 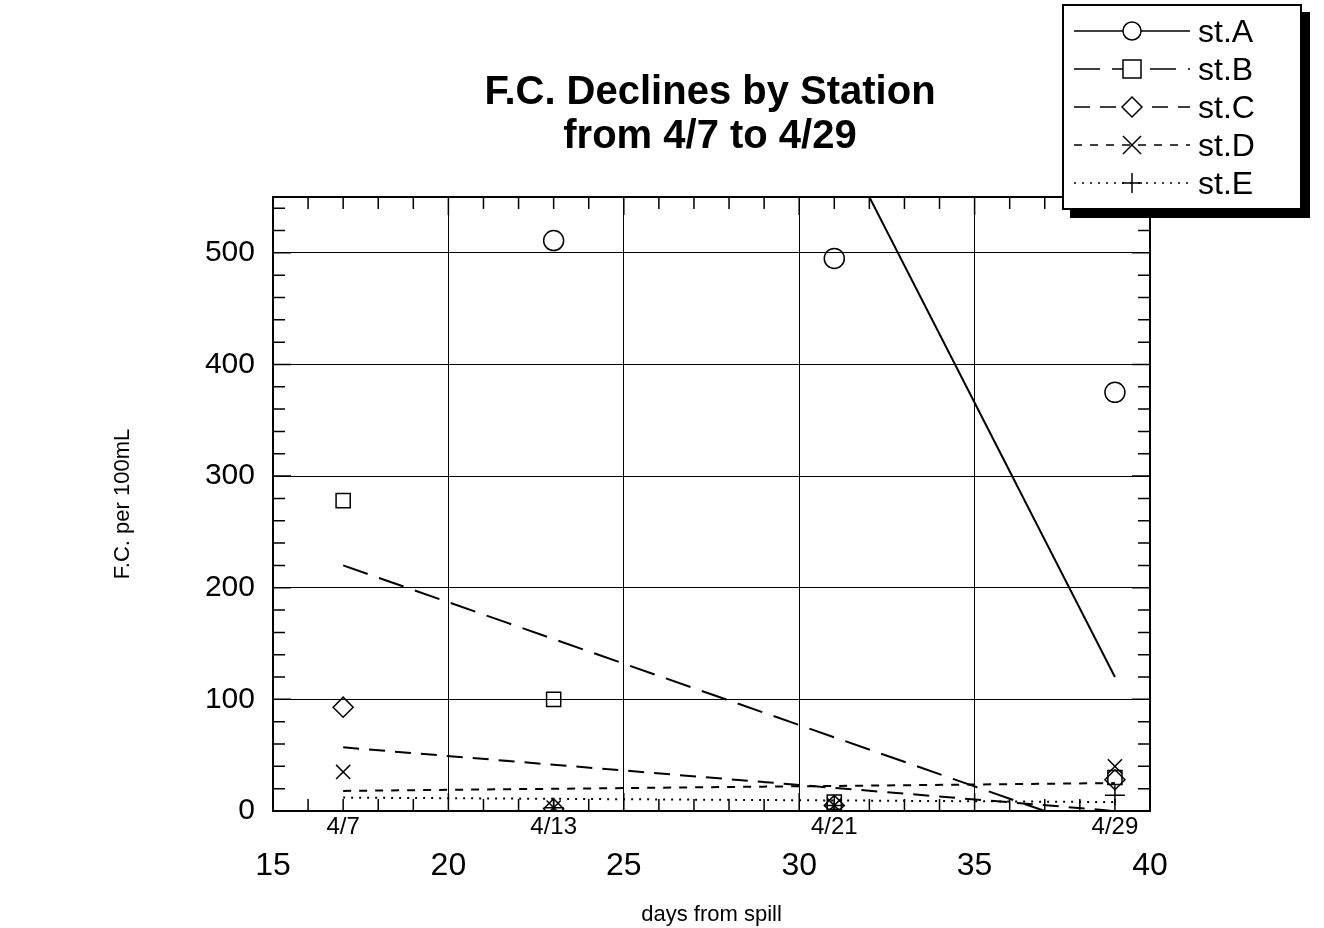 What do you see at coordinates (1115, 825) in the screenshot?
I see `text: 4/29` at bounding box center [1115, 825].